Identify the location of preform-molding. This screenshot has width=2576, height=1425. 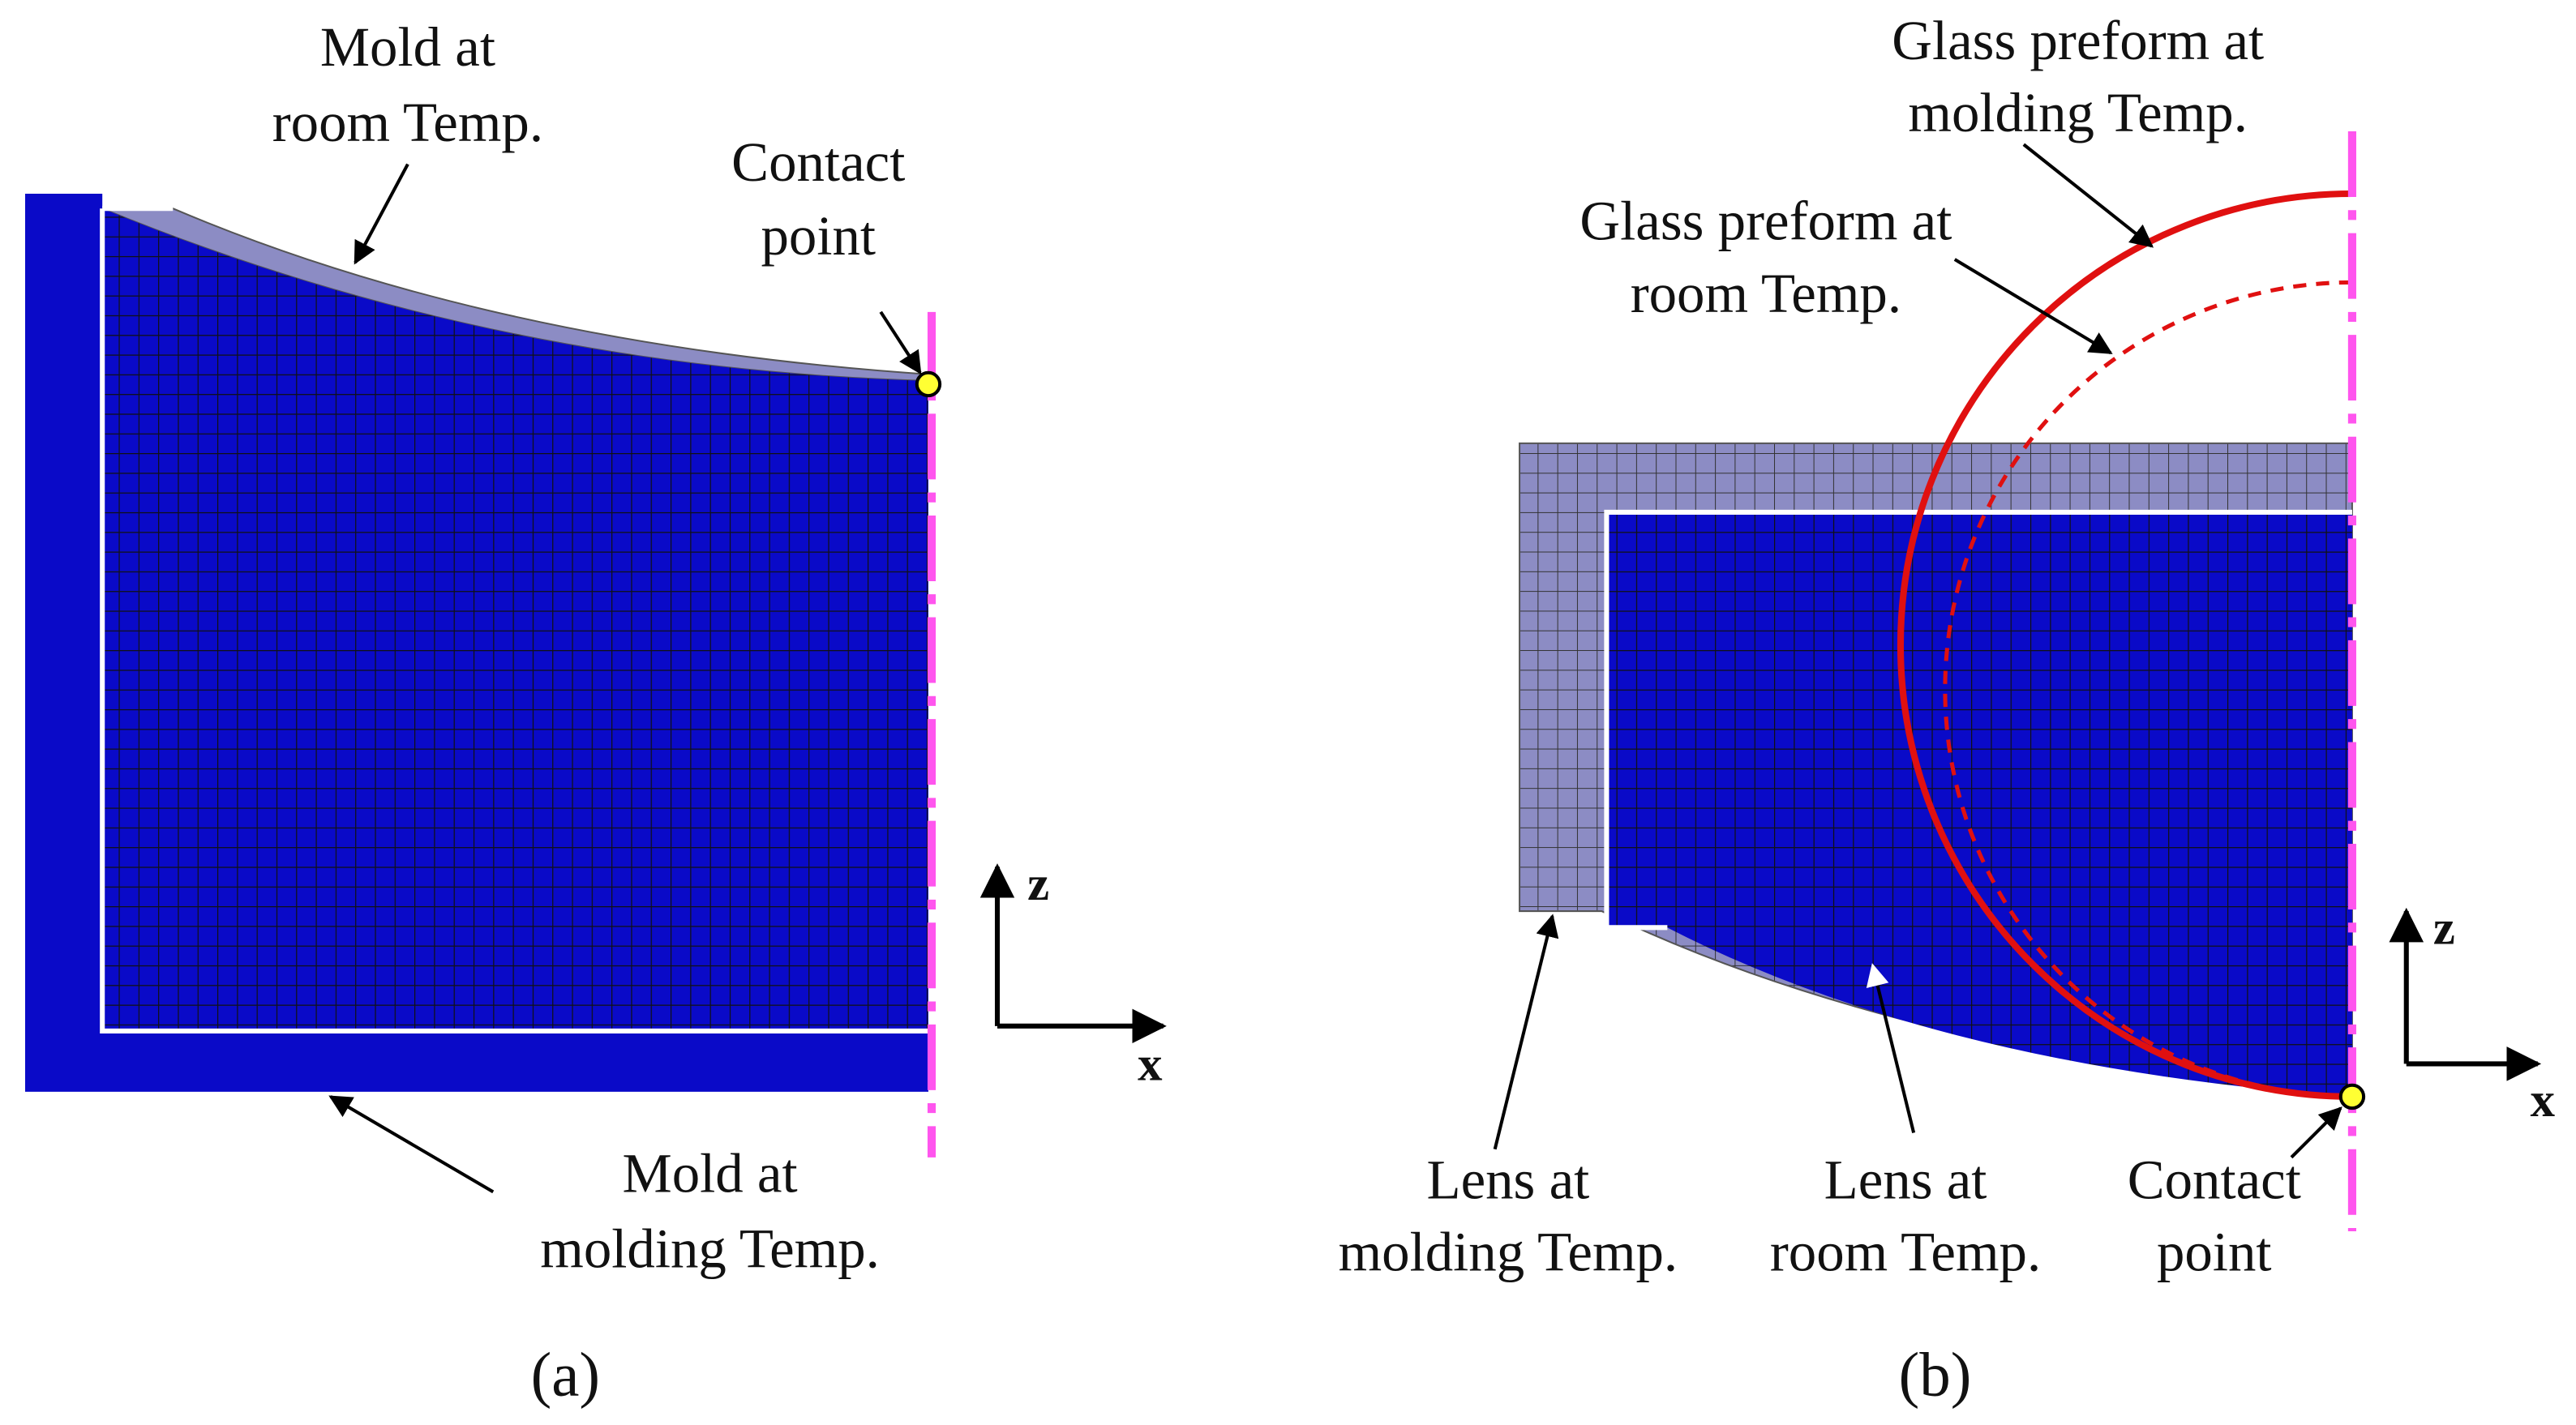
(2124, 645).